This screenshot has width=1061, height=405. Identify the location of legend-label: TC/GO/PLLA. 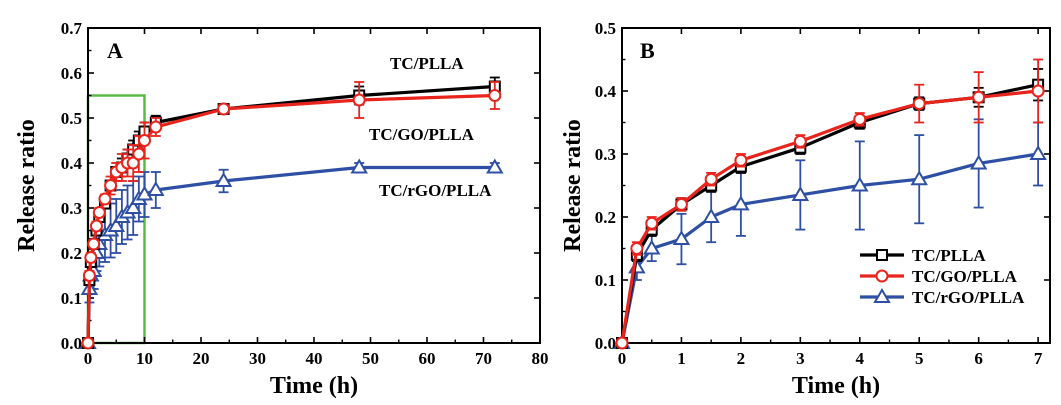
(965, 276).